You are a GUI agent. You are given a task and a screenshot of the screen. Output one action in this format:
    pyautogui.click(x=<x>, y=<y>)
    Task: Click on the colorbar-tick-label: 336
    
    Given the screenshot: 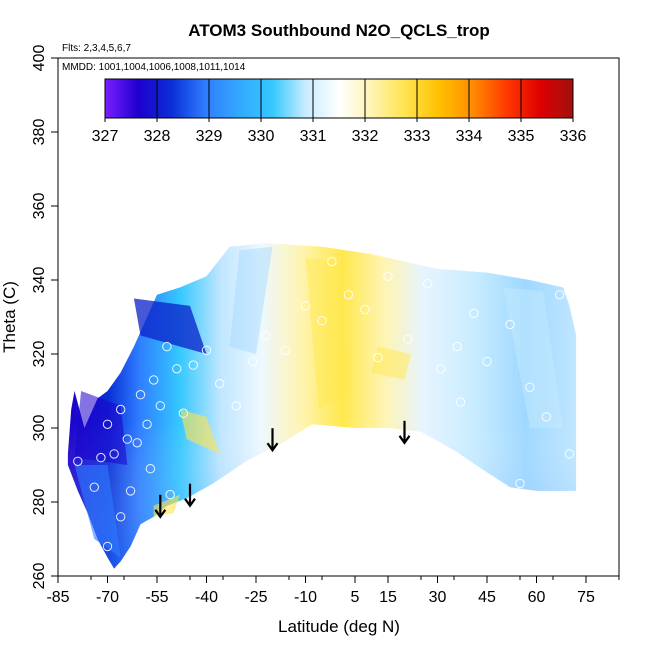 What is the action you would take?
    pyautogui.click(x=573, y=136)
    